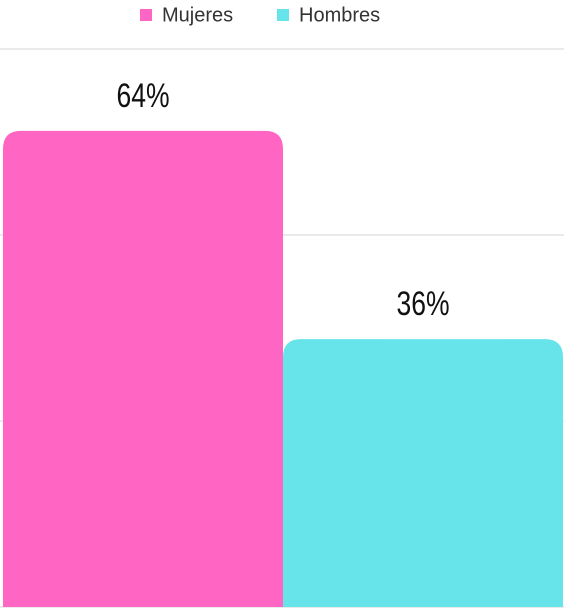 This screenshot has height=612, width=564. What do you see at coordinates (339, 15) in the screenshot?
I see `legend-label: Hombres` at bounding box center [339, 15].